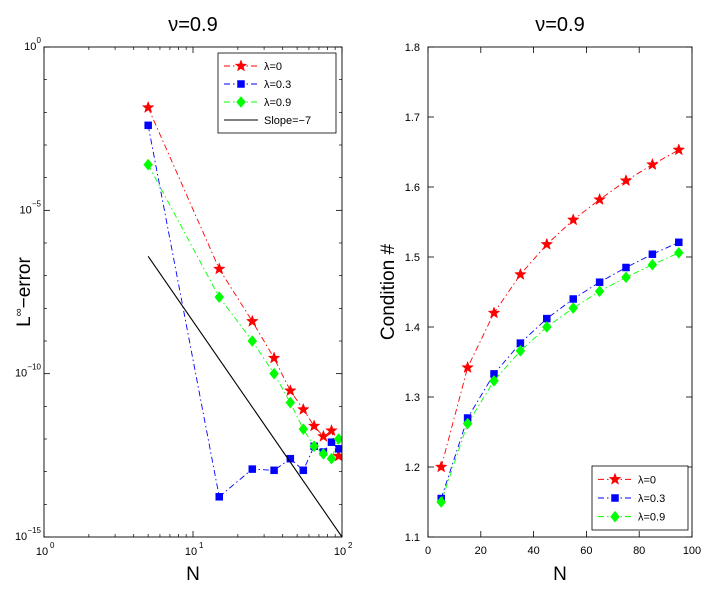  What do you see at coordinates (412, 398) in the screenshot?
I see `y-tick-label: 1.3` at bounding box center [412, 398].